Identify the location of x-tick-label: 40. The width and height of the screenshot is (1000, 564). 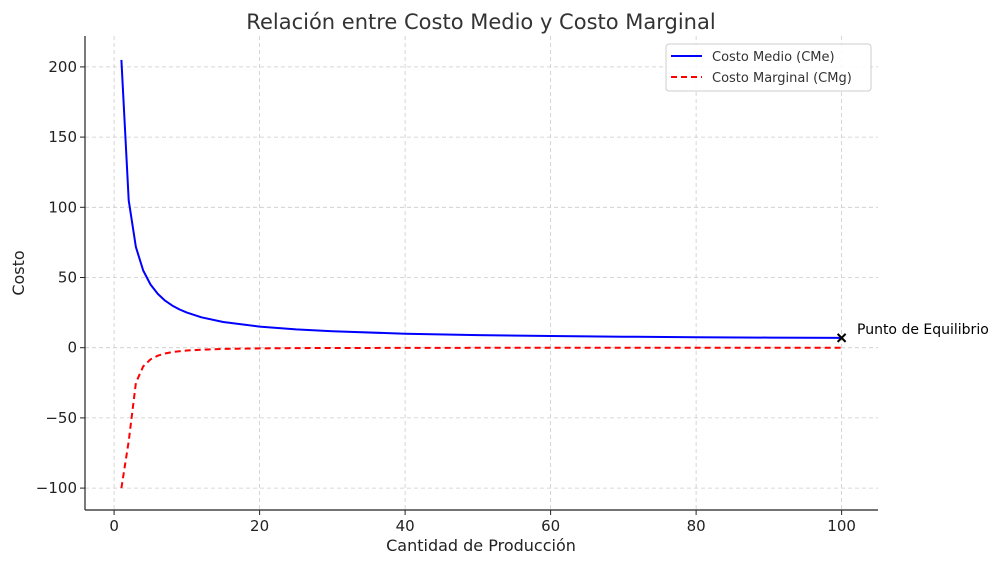
(405, 526).